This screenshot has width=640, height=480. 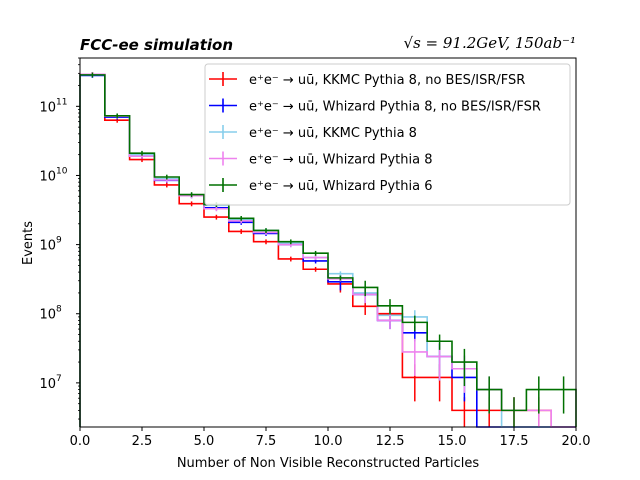 I want to click on legend-entry: e⁺e⁻ → uū, KKMC Pythia 8, no BES/ISR/FSR, so click(x=367, y=80).